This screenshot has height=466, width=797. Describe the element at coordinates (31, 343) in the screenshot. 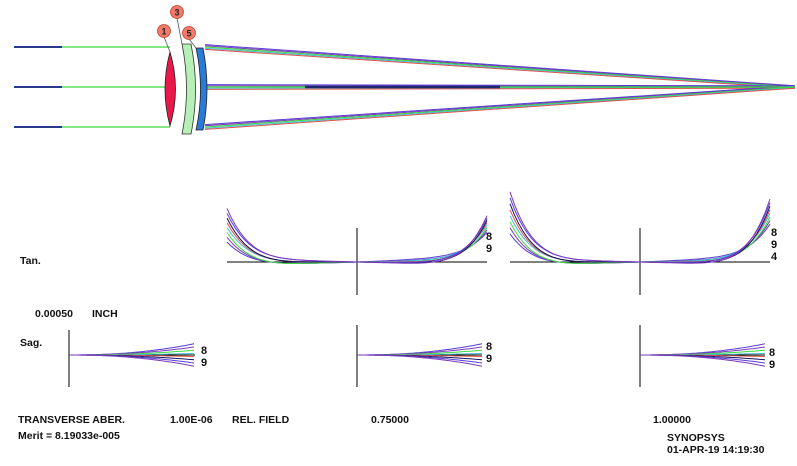

I see `sag-row-label: Sag.` at that location.